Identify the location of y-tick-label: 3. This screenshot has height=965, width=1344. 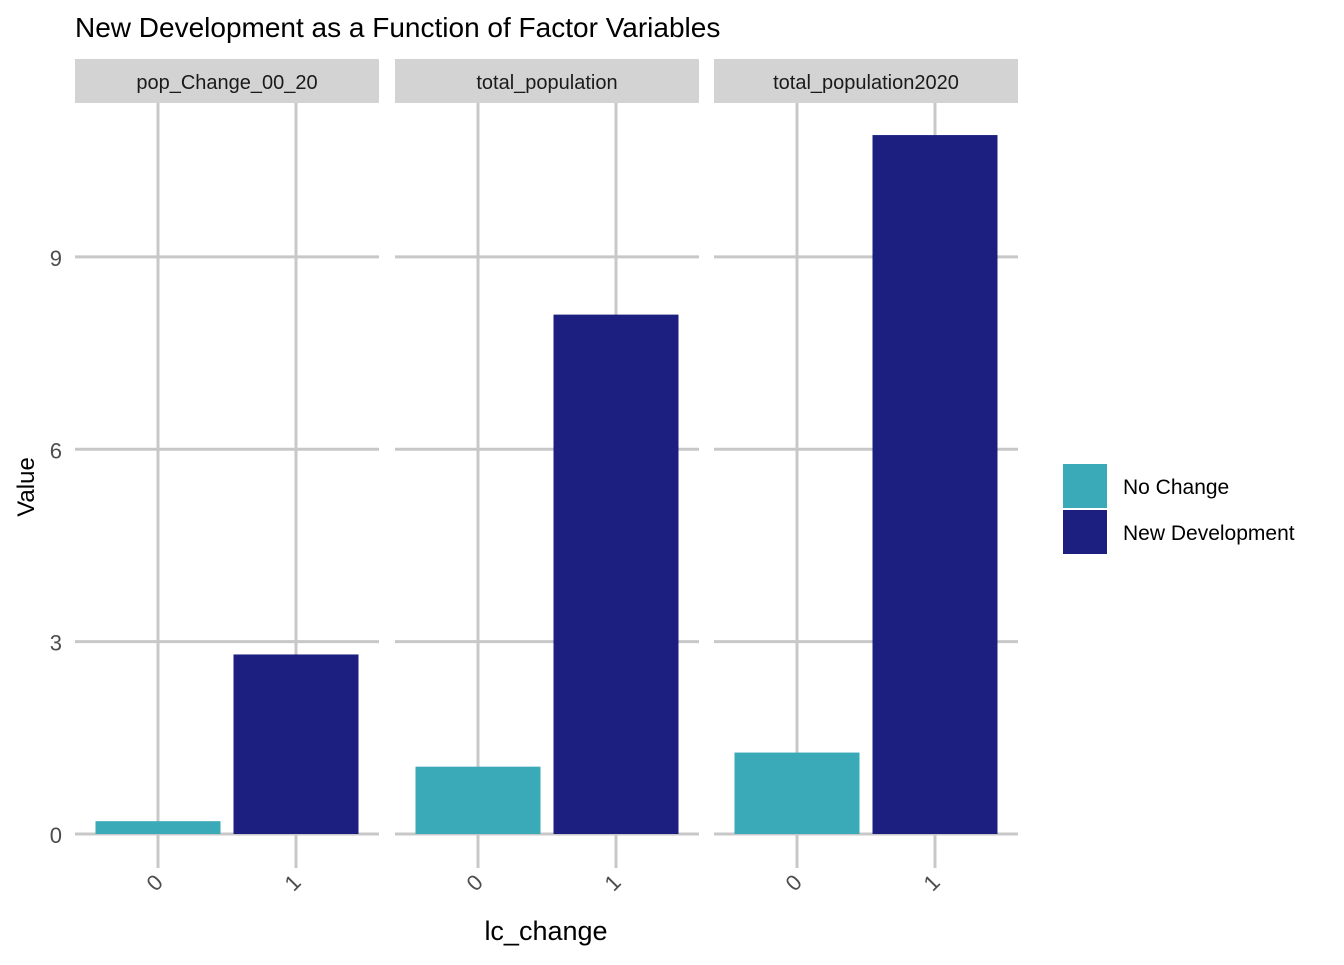
(56, 643).